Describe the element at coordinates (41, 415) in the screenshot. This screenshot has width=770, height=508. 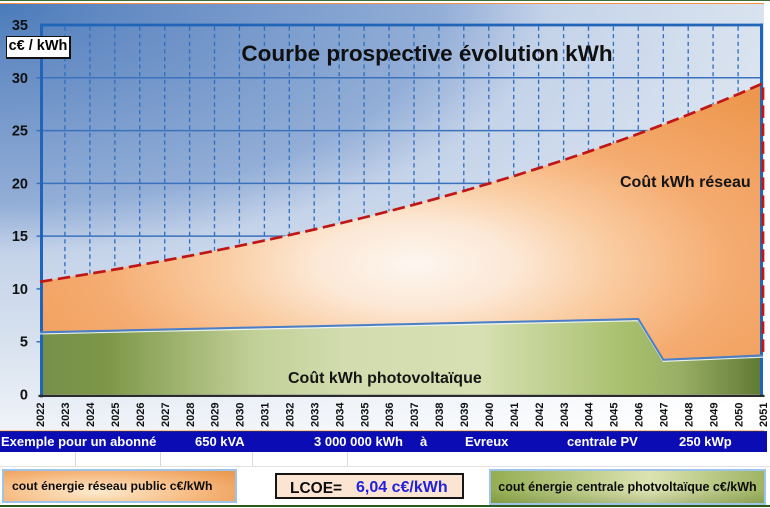
I see `svg-text: 2022` at that location.